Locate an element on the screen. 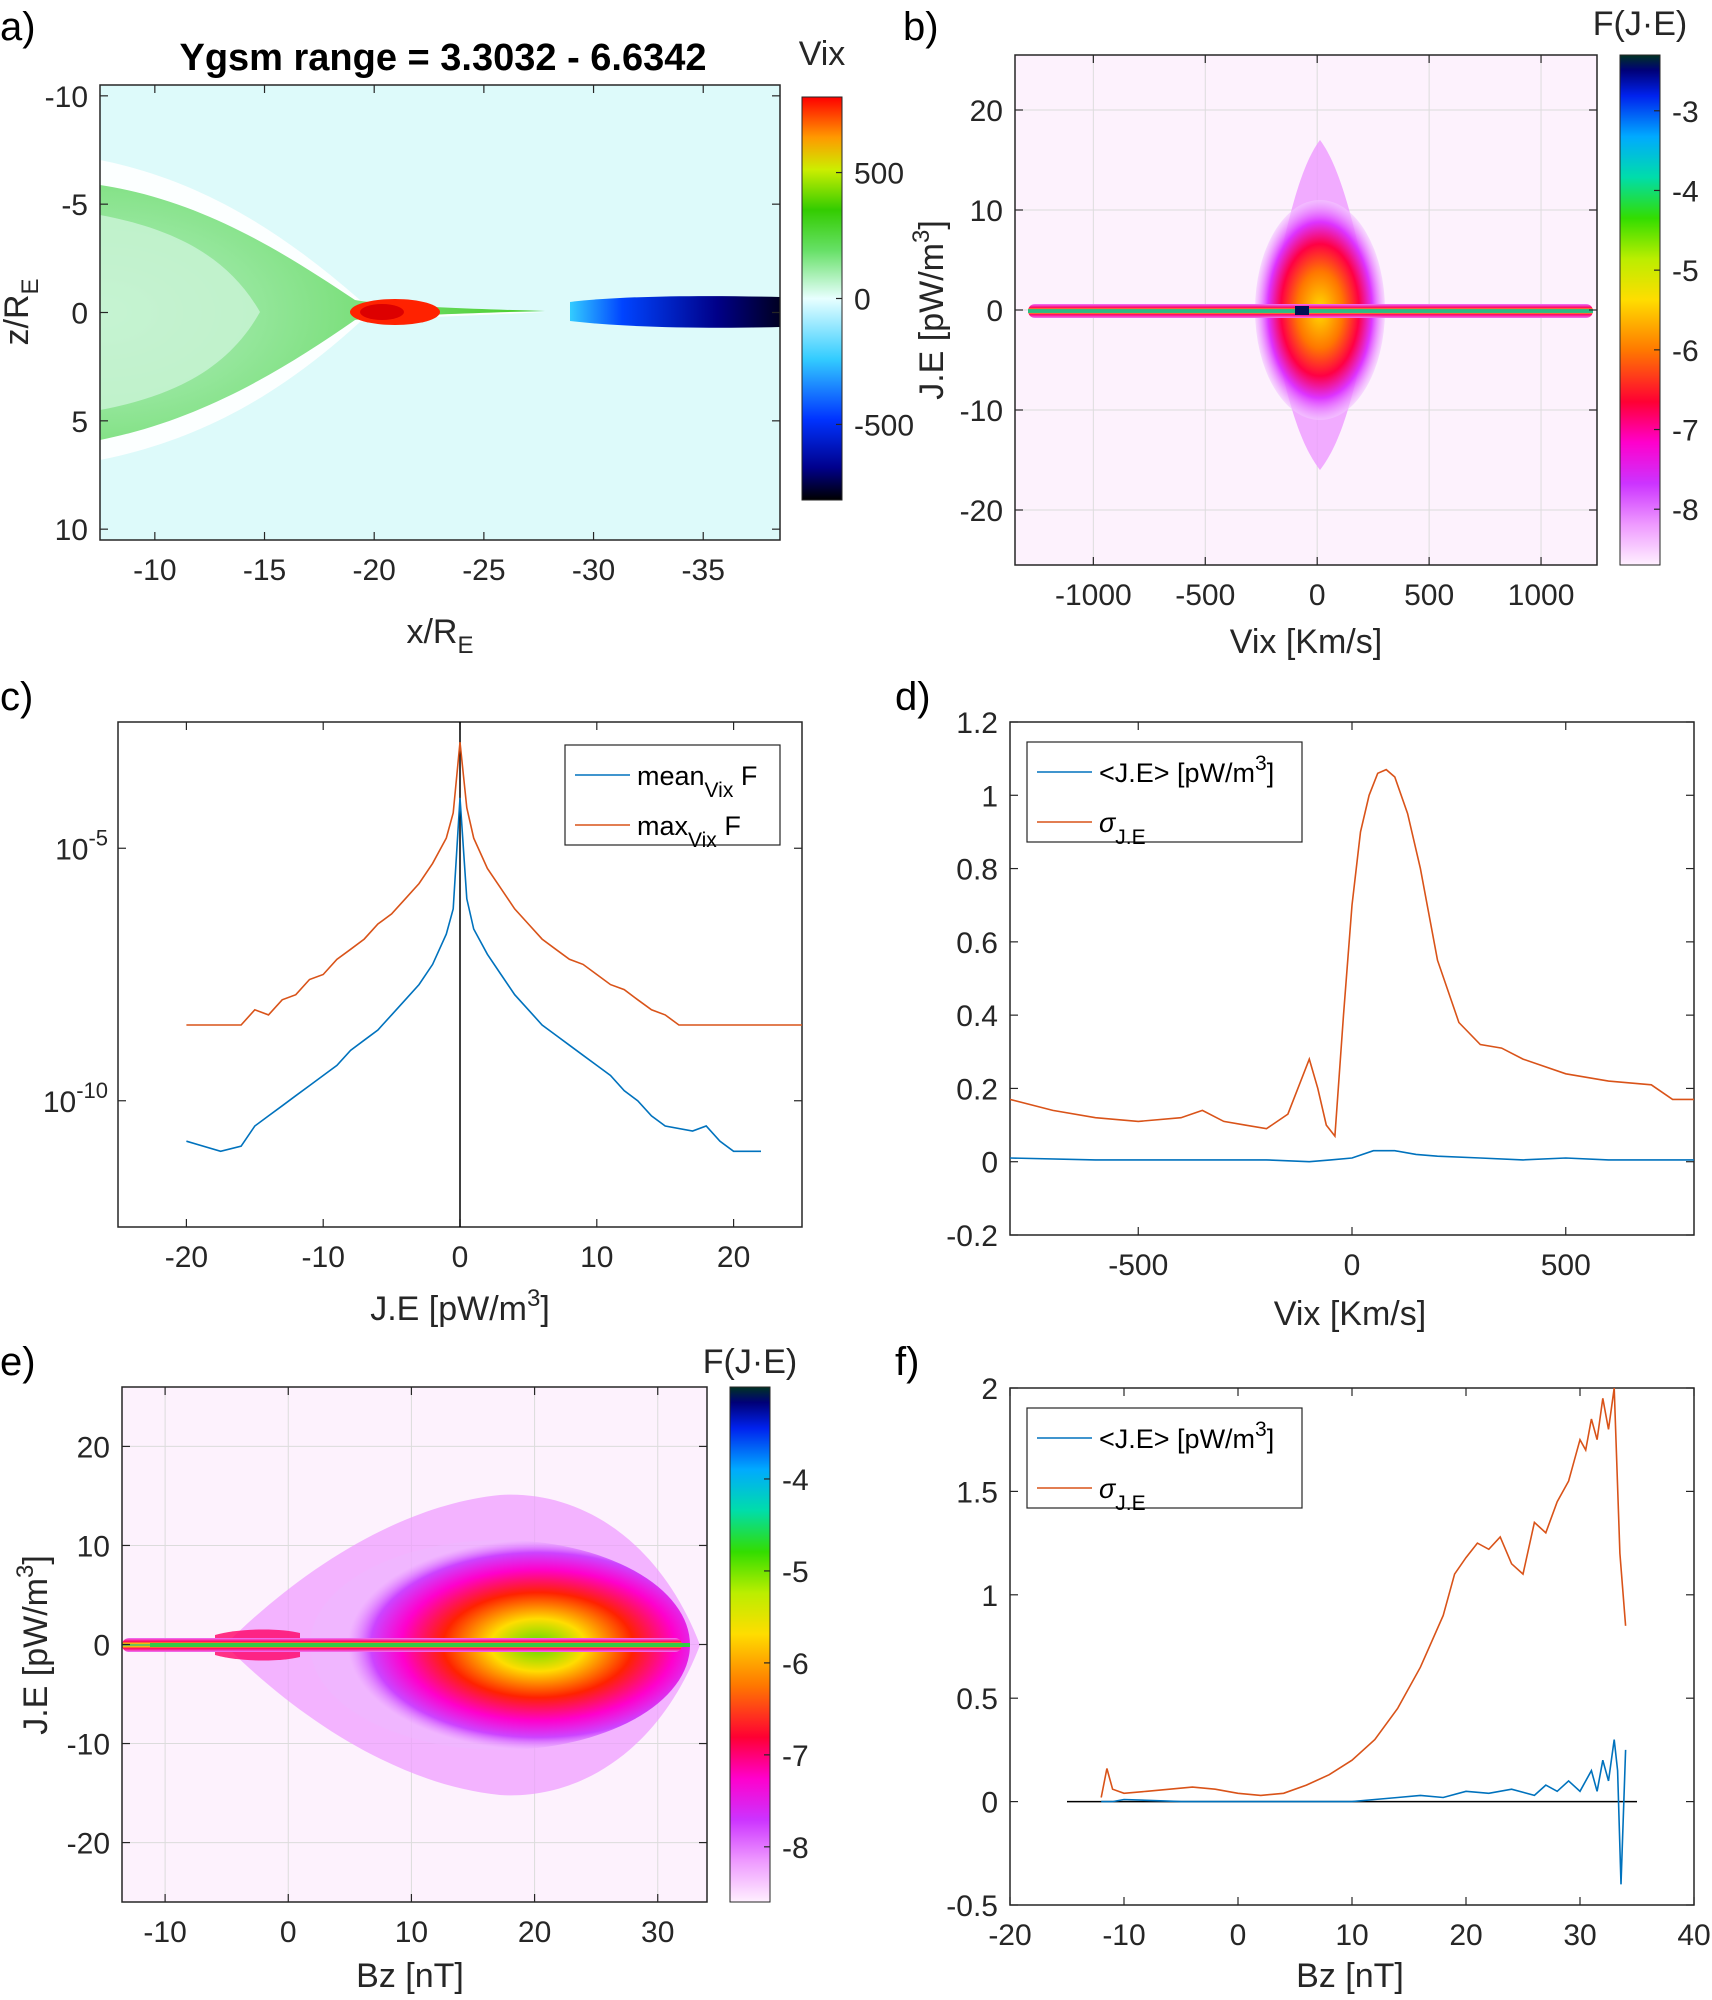  x-tick-label: -30 is located at coordinates (593, 570).